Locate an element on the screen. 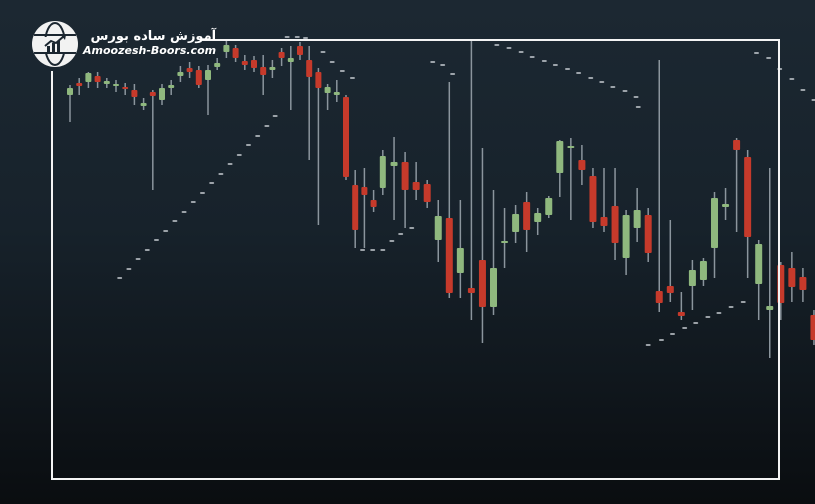 The image size is (815, 504). brand-site: Amoozesh-Boors.com is located at coordinates (150, 51).